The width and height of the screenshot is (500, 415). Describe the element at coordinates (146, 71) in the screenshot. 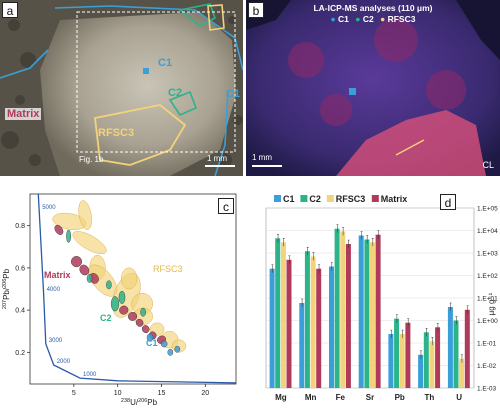

I see `analysis-spot` at that location.